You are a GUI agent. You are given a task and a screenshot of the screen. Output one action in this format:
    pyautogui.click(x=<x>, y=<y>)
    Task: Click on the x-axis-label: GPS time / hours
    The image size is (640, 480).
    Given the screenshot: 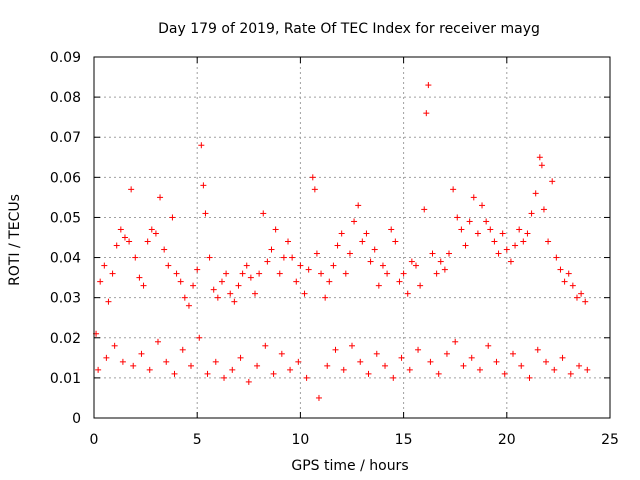 What is the action you would take?
    pyautogui.click(x=349, y=466)
    